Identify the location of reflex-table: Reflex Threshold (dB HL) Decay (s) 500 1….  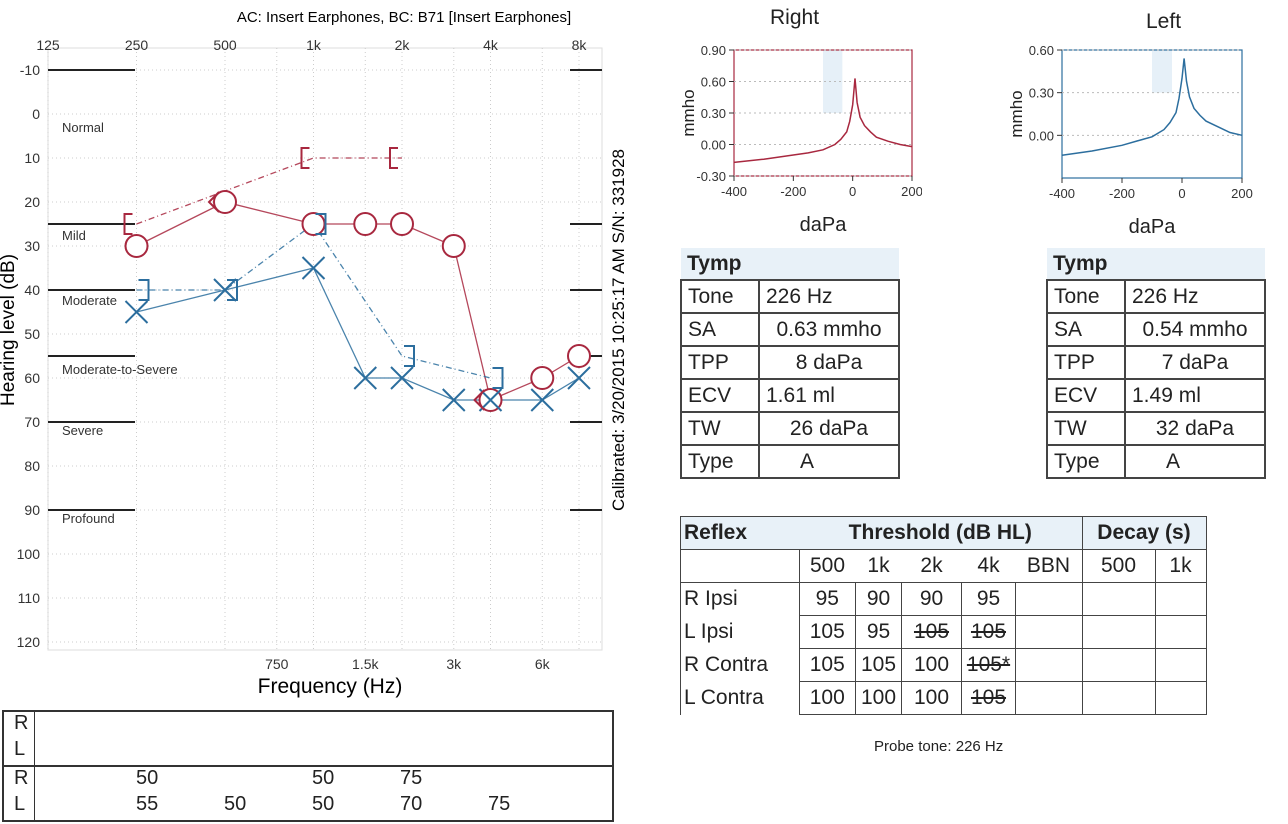
(943, 615).